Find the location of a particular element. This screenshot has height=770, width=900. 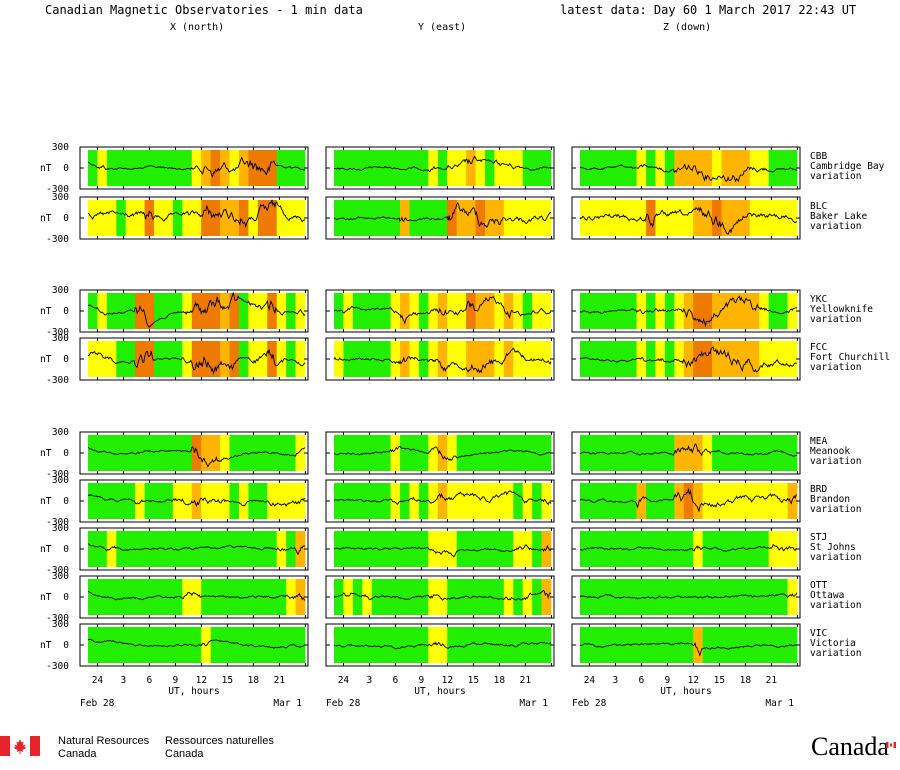

nrcan-english: Natural Resources Canada is located at coordinates (103, 748).